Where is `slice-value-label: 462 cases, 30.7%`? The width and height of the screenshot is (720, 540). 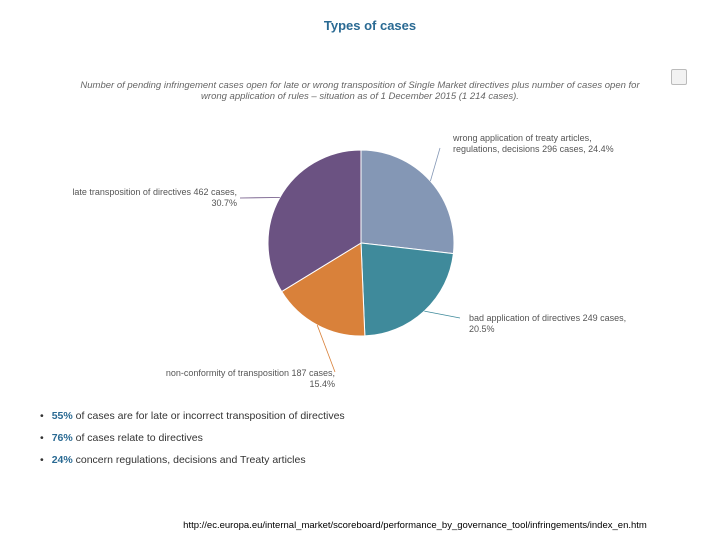
slice-value-label: 462 cases, 30.7% is located at coordinates (215, 197).